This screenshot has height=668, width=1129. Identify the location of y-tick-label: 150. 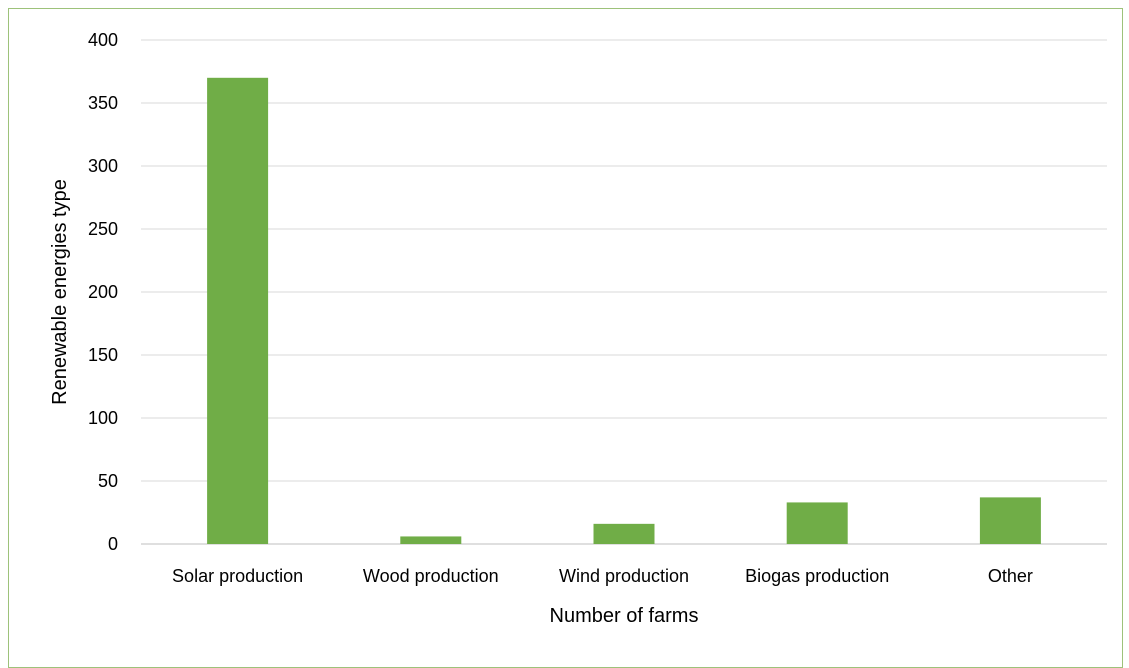
(103, 355).